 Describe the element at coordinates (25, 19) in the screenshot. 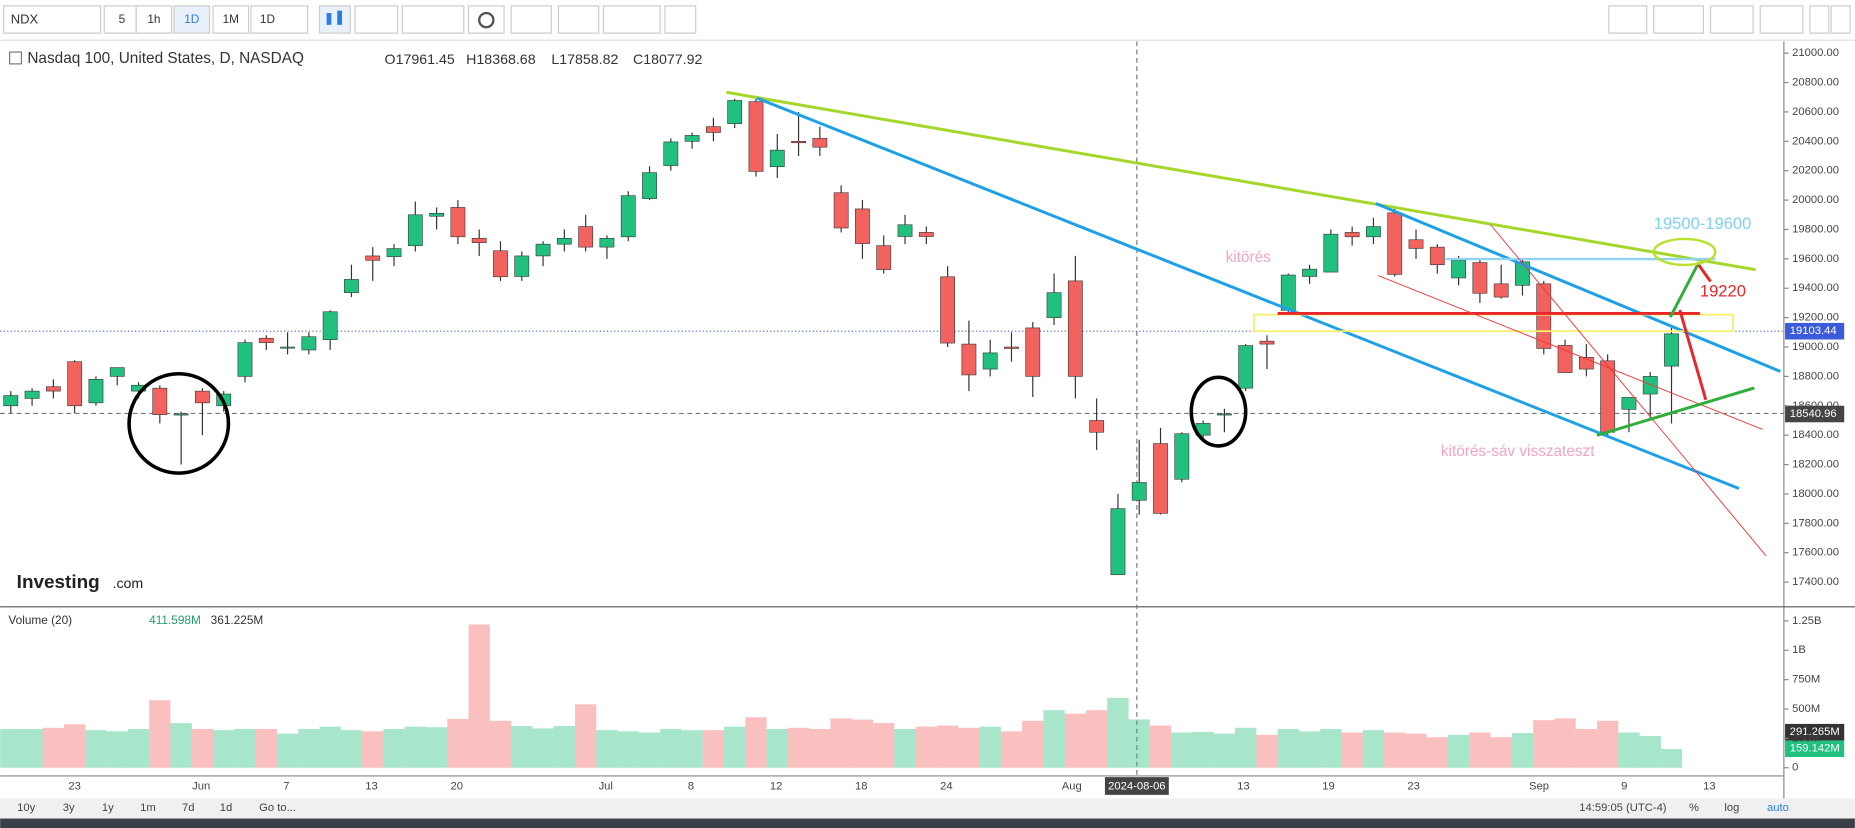

I see `symbol: NDX` at that location.